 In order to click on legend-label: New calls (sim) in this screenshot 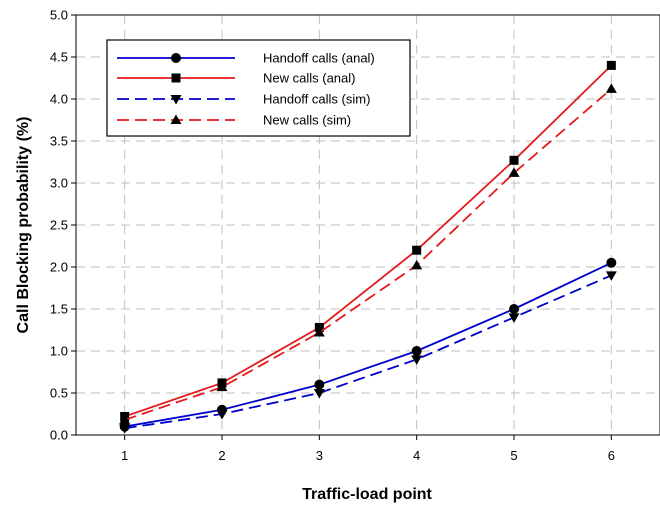, I will do `click(307, 120)`.